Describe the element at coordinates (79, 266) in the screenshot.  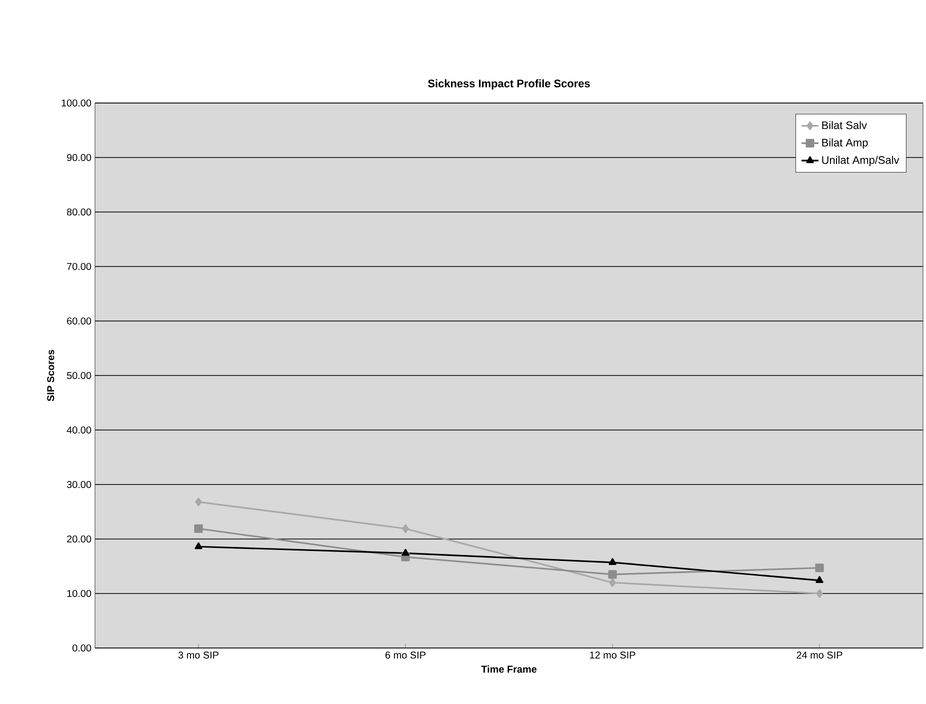
I see `y-tick-label: 70.00` at that location.